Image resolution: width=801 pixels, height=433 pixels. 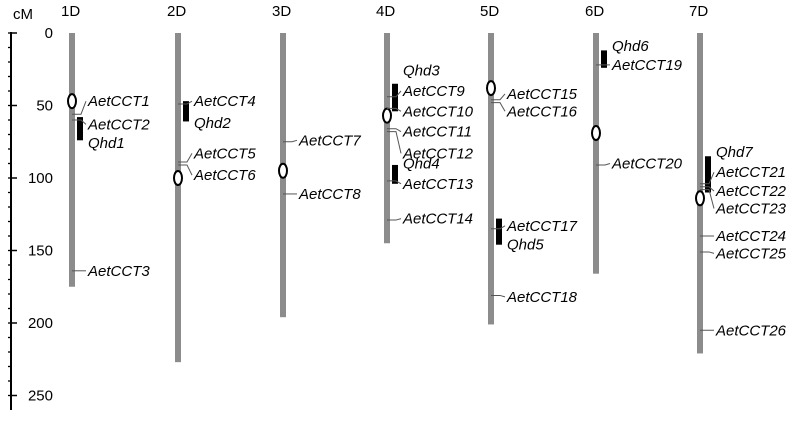 What do you see at coordinates (224, 101) in the screenshot?
I see `gene-label: AetCCT4` at bounding box center [224, 101].